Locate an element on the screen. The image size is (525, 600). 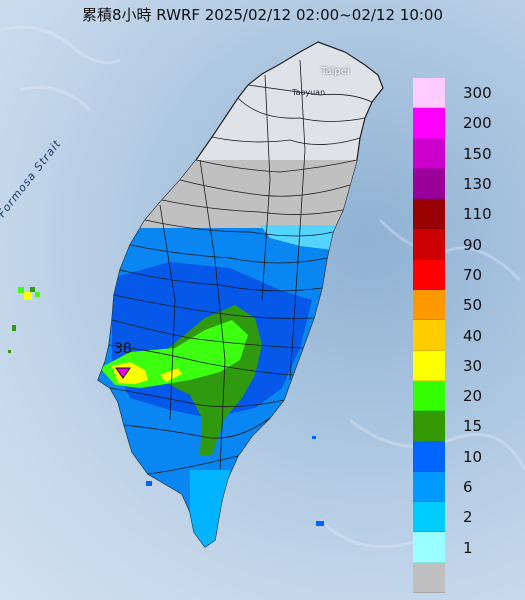
legend-label: 110 is located at coordinates (477, 214).